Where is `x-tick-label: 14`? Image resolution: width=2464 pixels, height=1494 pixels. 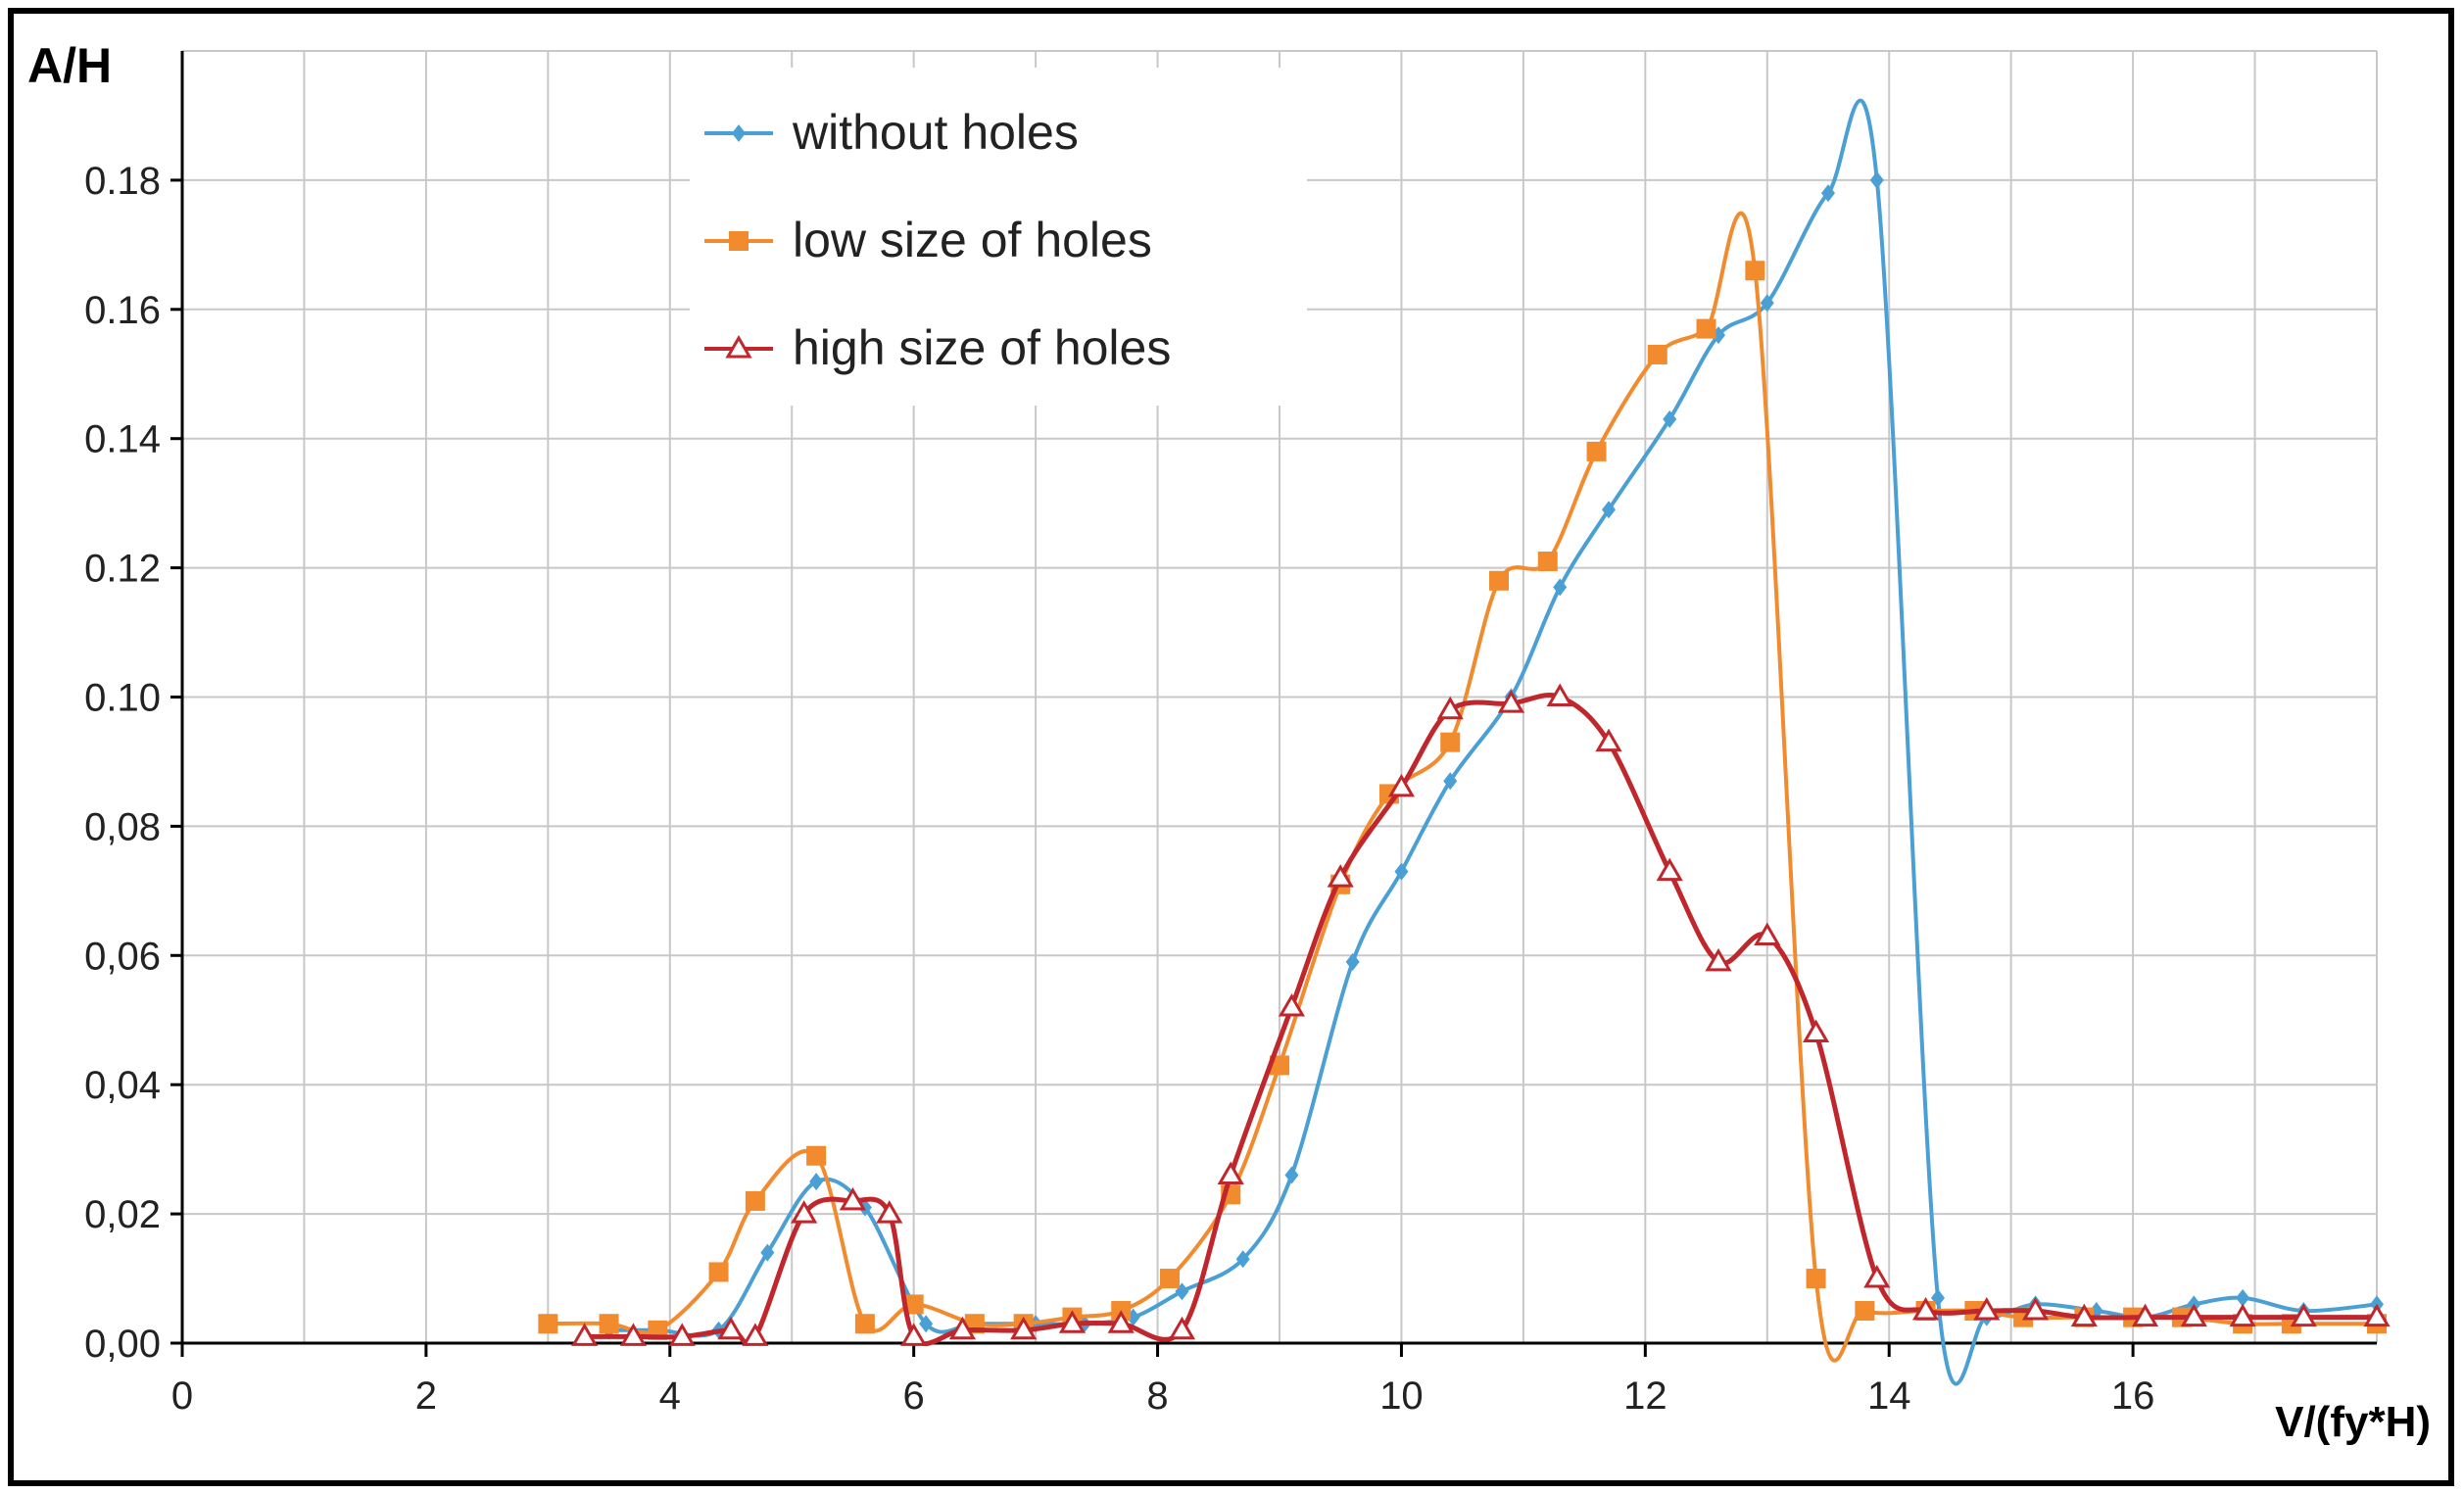 x-tick-label: 14 is located at coordinates (1889, 1396).